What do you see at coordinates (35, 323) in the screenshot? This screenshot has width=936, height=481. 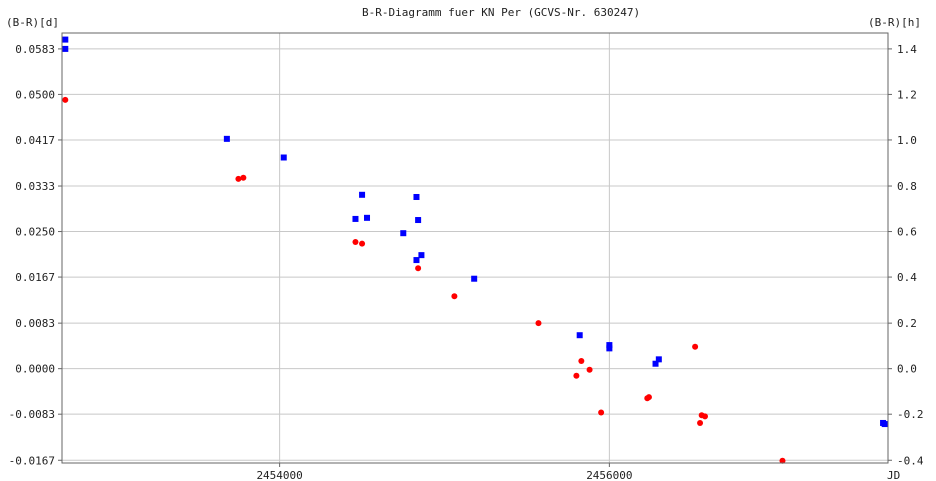 I see `y-tick-label-left: 0.0083` at bounding box center [35, 323].